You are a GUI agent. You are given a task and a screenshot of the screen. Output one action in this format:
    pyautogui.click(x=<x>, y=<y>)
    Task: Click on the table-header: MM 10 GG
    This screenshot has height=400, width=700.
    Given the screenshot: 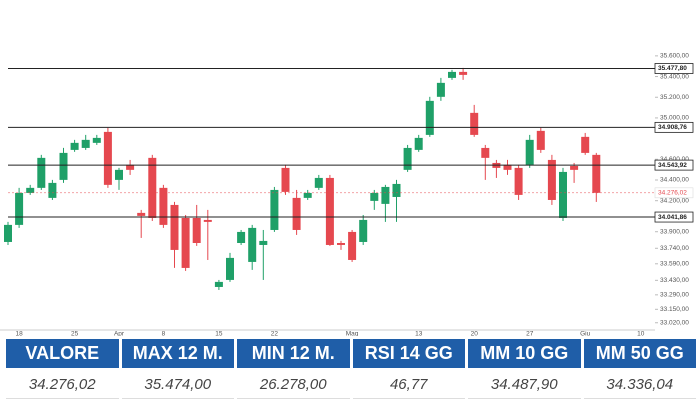 What is the action you would take?
    pyautogui.click(x=524, y=353)
    